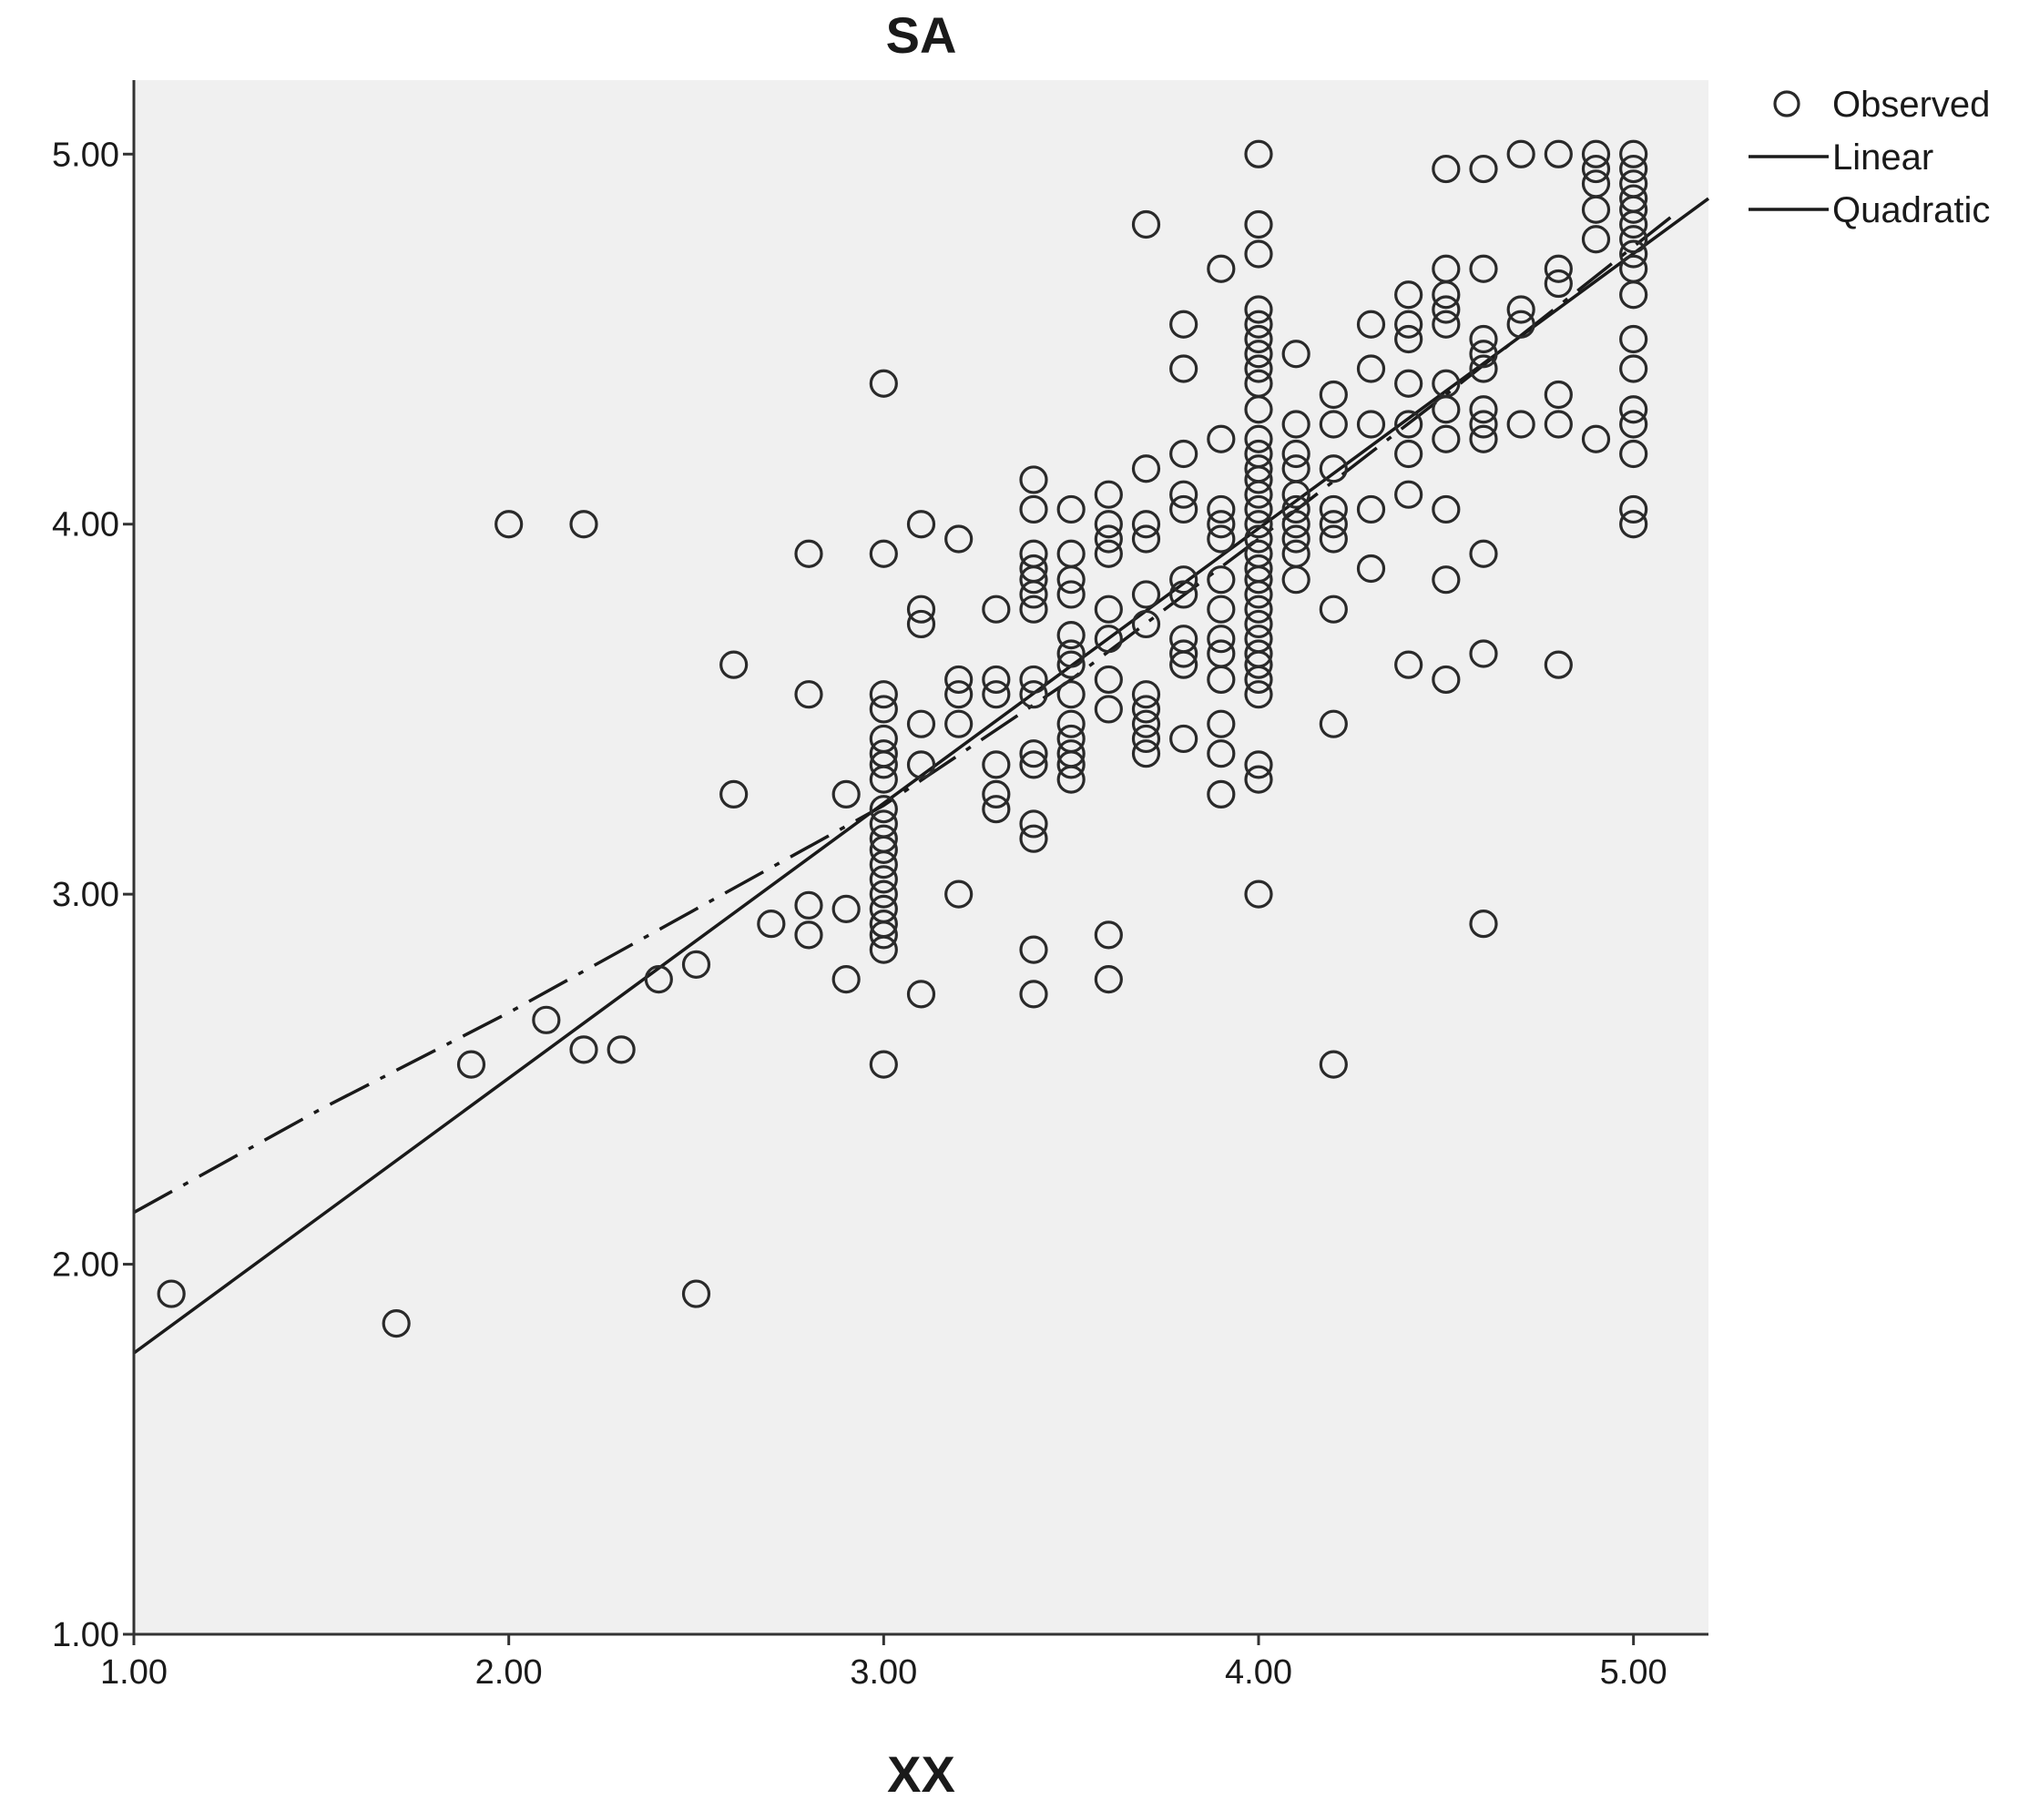 The width and height of the screenshot is (2019, 1820). Describe the element at coordinates (86, 1265) in the screenshot. I see `y-tick-label: 2.00` at that location.